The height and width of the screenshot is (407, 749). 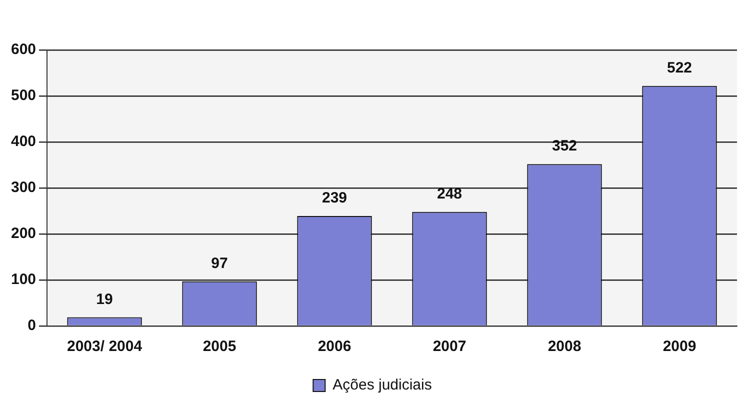 What do you see at coordinates (23, 187) in the screenshot?
I see `y-tick-label: 300` at bounding box center [23, 187].